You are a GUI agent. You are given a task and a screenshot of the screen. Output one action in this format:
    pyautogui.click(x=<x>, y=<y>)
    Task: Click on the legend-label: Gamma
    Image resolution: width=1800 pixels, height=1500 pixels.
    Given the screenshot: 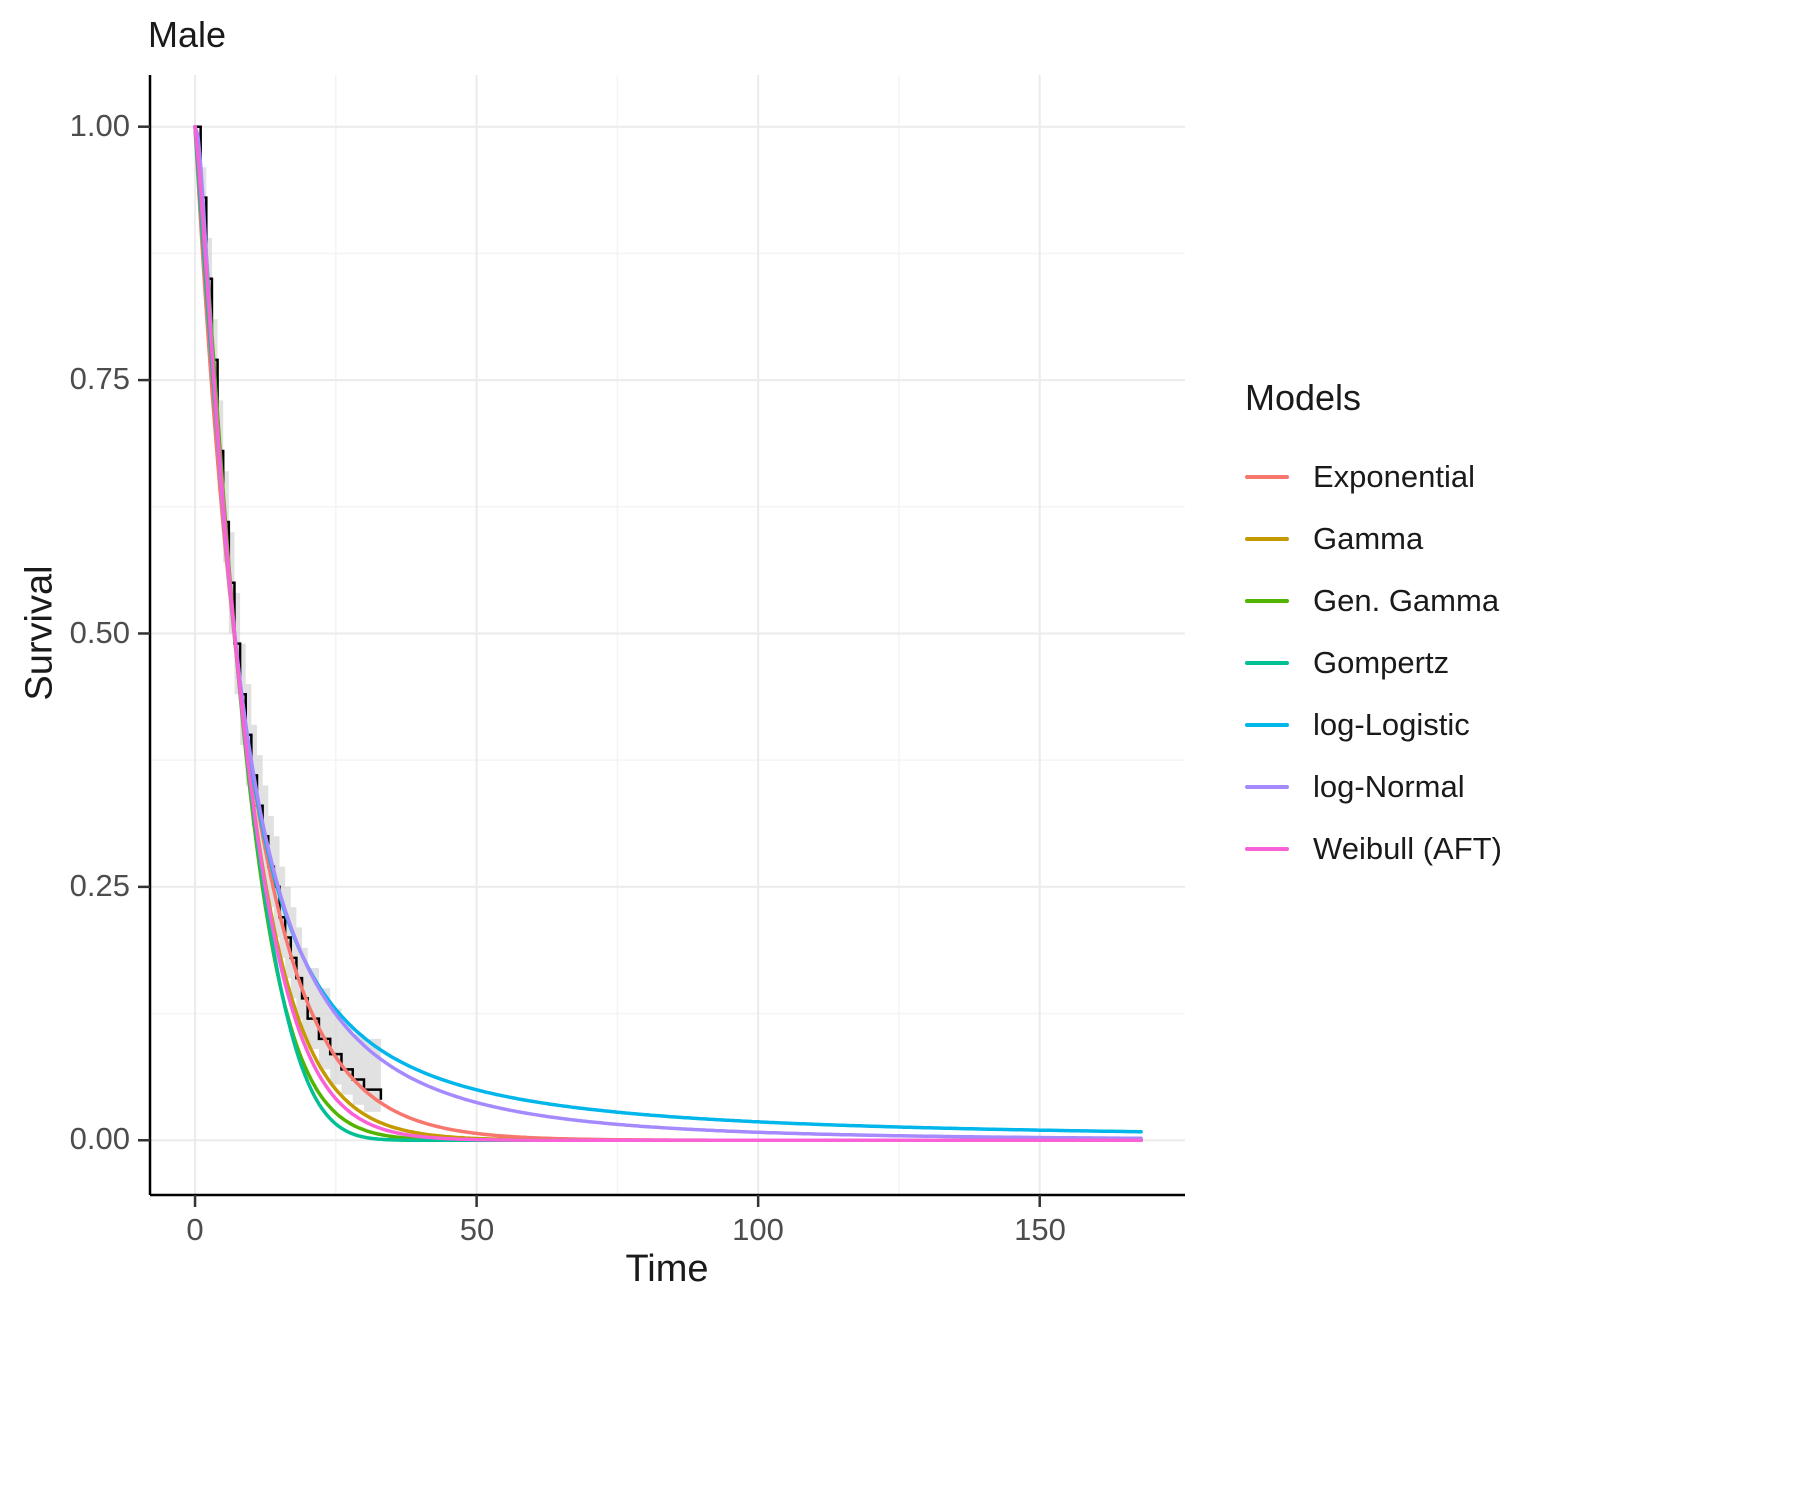 What is the action you would take?
    pyautogui.click(x=1368, y=538)
    